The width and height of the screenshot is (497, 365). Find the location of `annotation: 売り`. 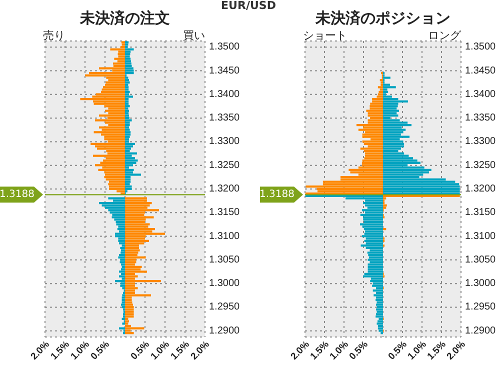

annotation: 売り is located at coordinates (54, 35).